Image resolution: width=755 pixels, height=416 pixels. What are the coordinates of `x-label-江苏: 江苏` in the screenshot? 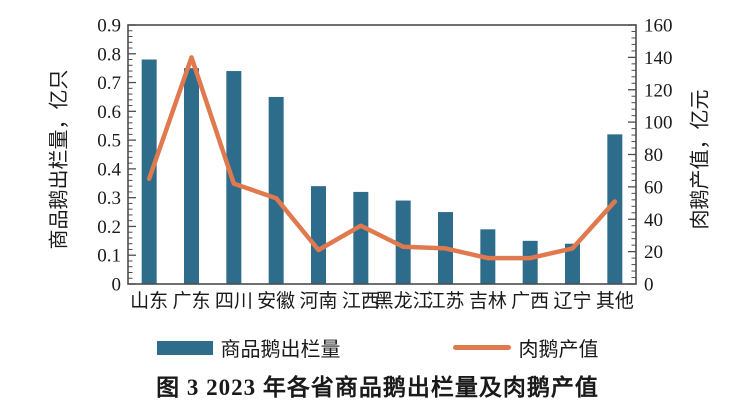 It's located at (445, 301).